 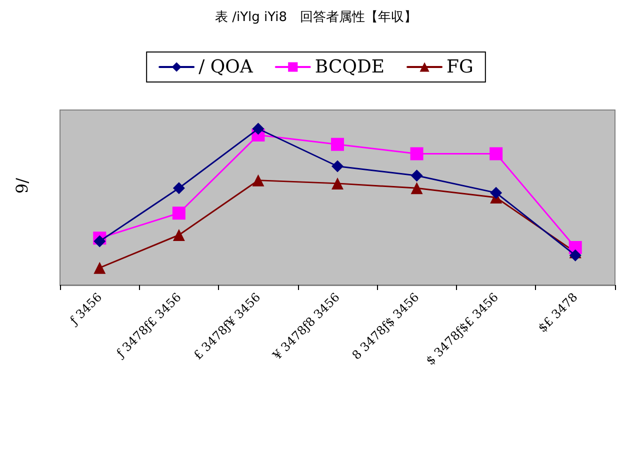 I want to click on legend-label: / QOA, so click(x=226, y=67).